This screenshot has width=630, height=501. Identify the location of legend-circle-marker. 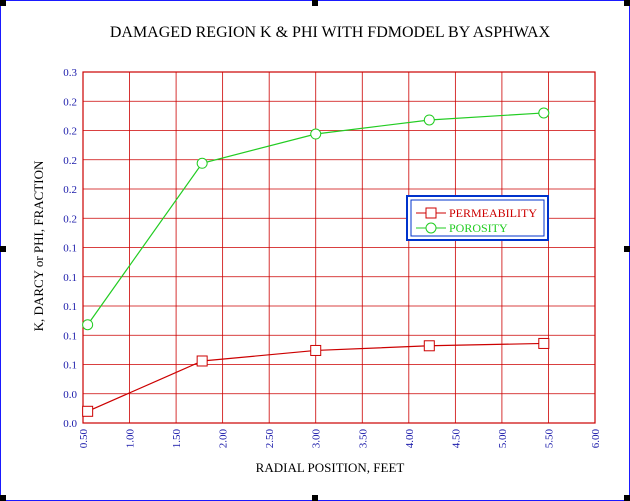
(431, 228).